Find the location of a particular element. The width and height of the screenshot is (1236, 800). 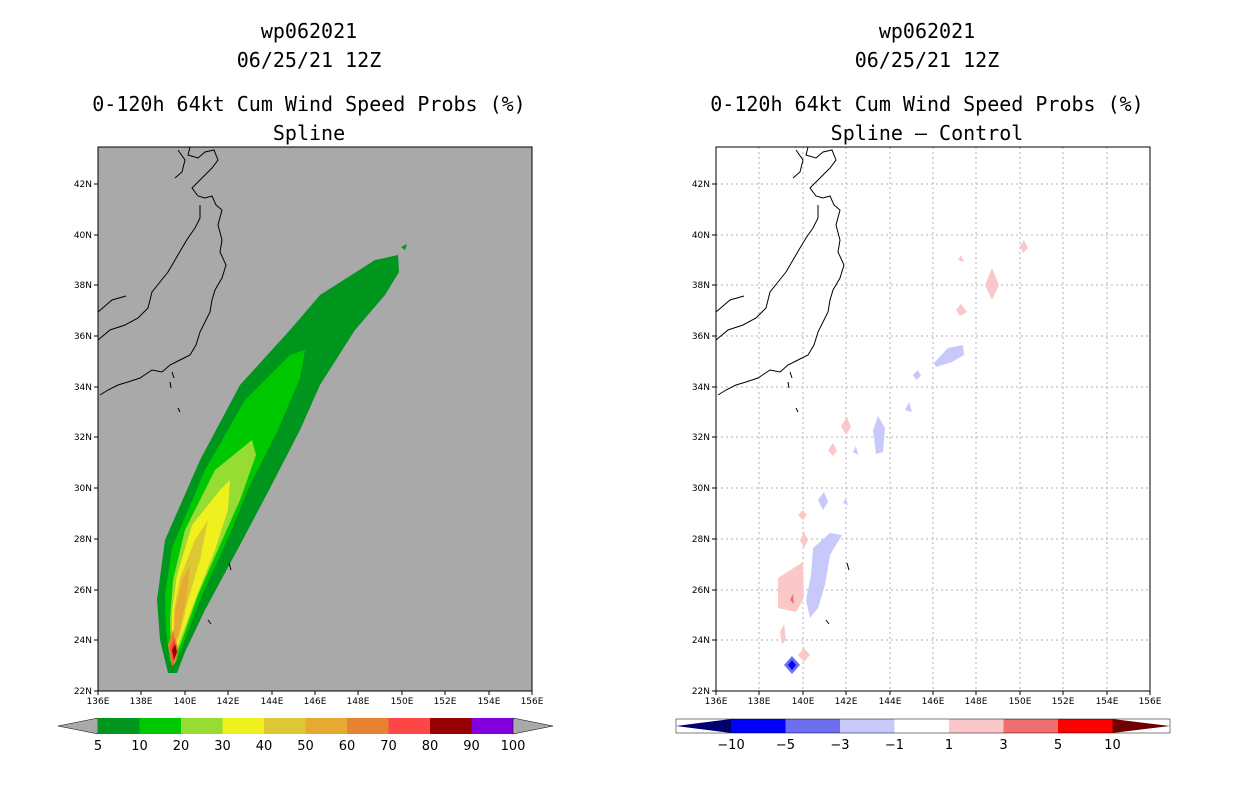

lon-label: 156E is located at coordinates (532, 702).